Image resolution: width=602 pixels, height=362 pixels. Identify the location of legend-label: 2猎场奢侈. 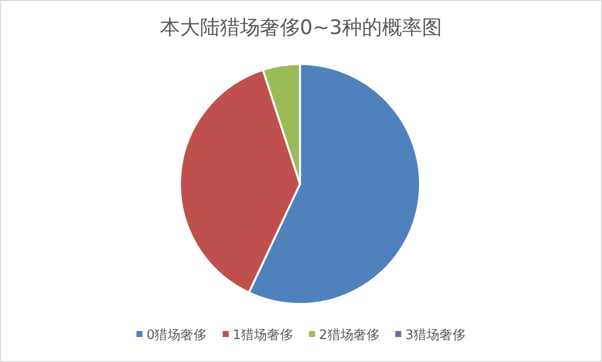
(349, 335).